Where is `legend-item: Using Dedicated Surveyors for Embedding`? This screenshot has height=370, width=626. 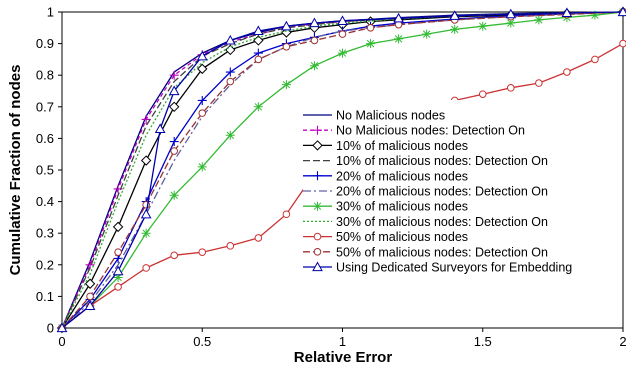 legend-item: Using Dedicated Surveyors for Embedding is located at coordinates (437, 268).